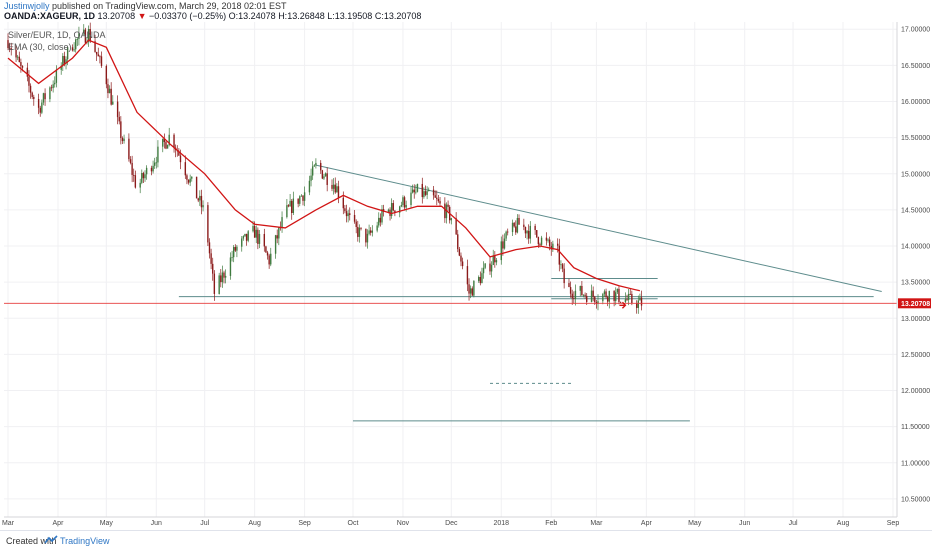 The image size is (932, 551). What do you see at coordinates (188, 16) in the screenshot?
I see `change-value: −0.03370 (−0.25%)` at bounding box center [188, 16].